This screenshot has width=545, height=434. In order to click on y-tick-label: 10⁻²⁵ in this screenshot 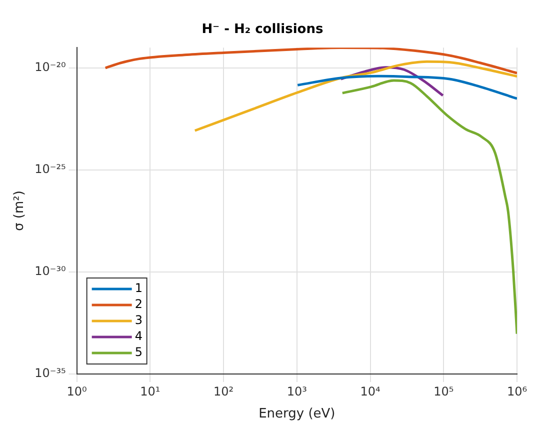, I will do `click(50, 169)`.